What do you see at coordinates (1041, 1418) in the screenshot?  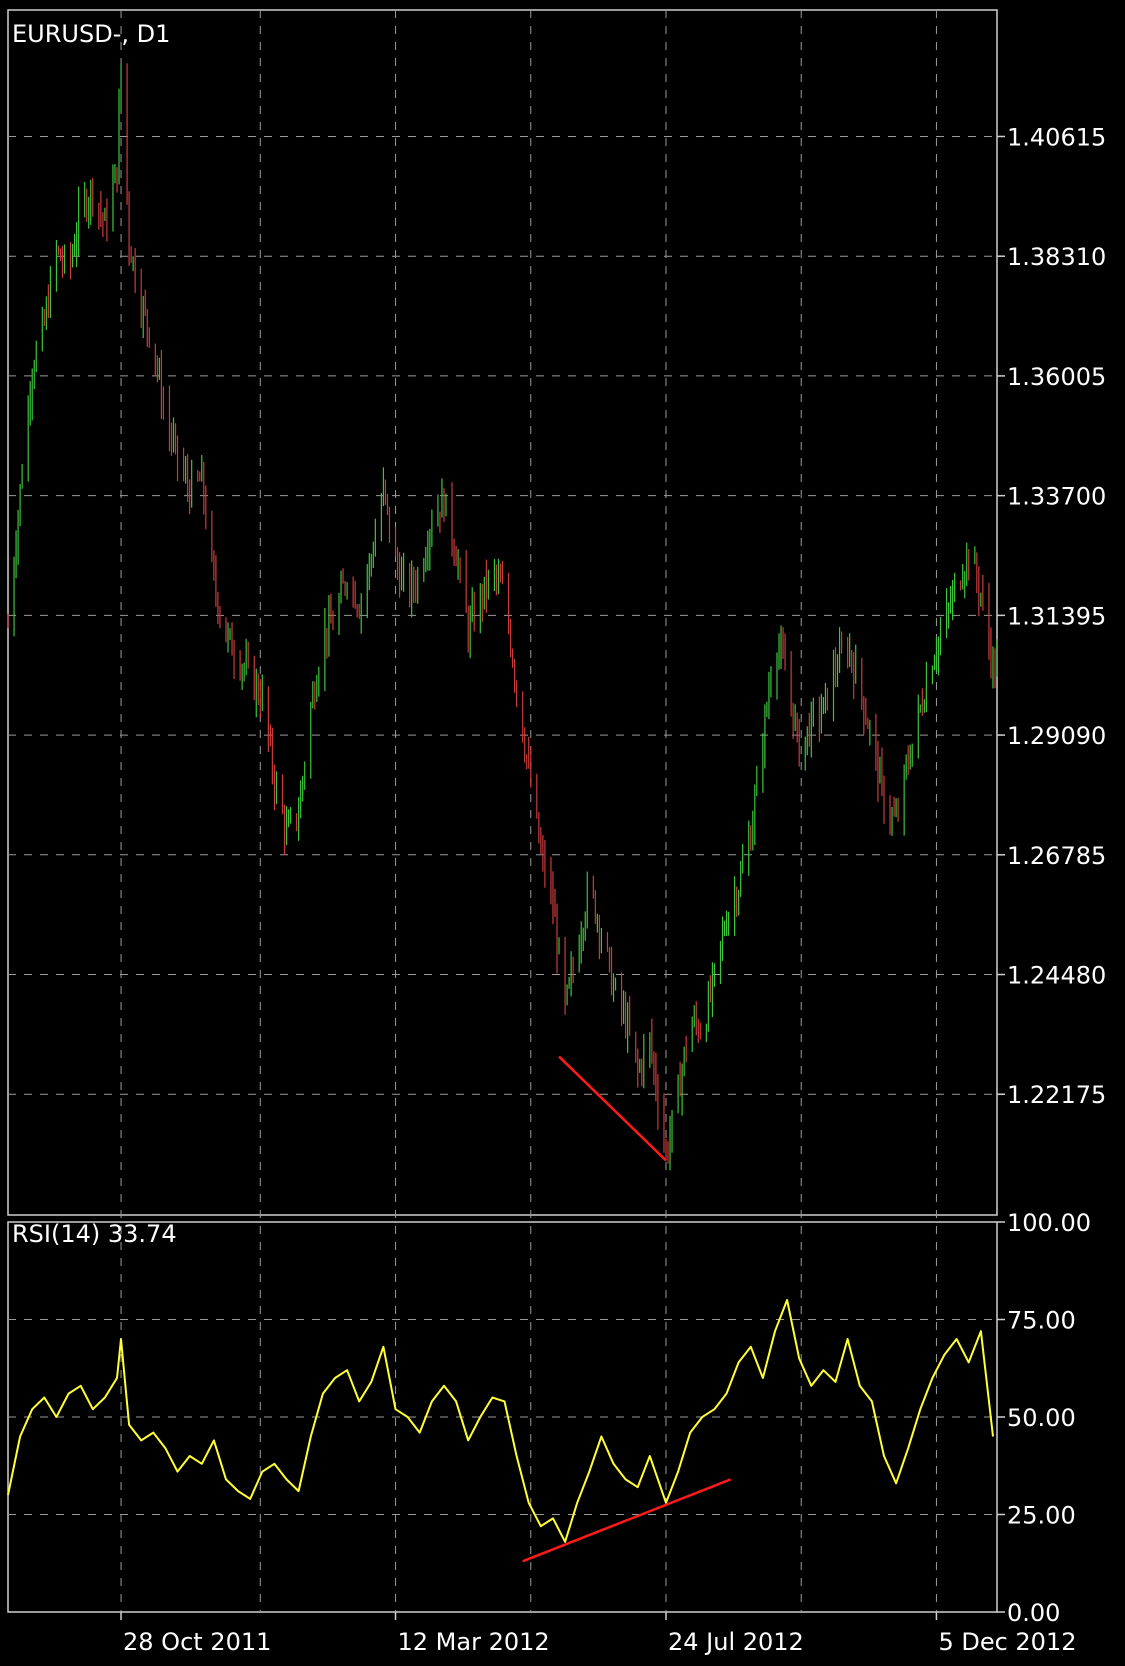 I see `rsi-y-tick-label: 50.00` at bounding box center [1041, 1418].